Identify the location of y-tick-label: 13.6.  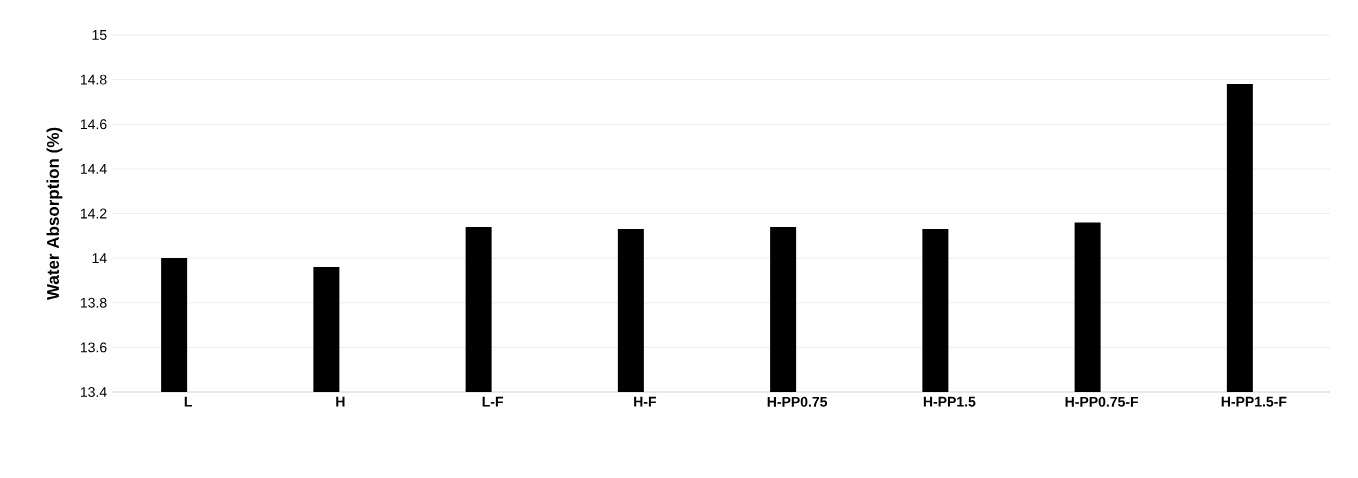
(93, 347).